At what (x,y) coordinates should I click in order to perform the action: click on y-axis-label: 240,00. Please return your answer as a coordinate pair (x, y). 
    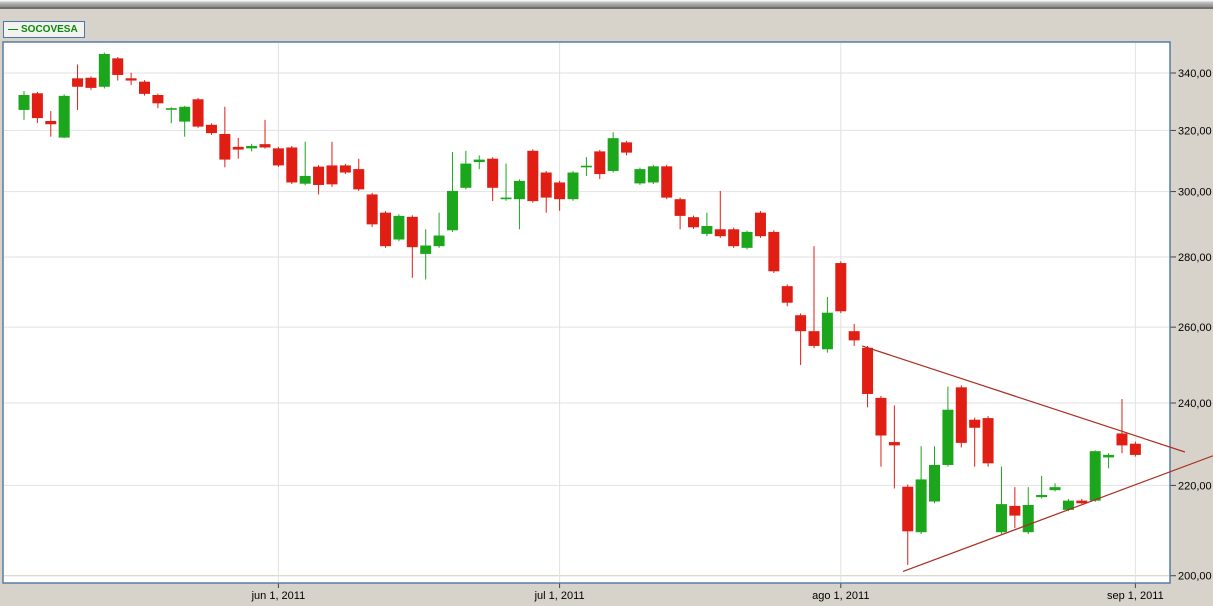
    Looking at the image, I should click on (1195, 404).